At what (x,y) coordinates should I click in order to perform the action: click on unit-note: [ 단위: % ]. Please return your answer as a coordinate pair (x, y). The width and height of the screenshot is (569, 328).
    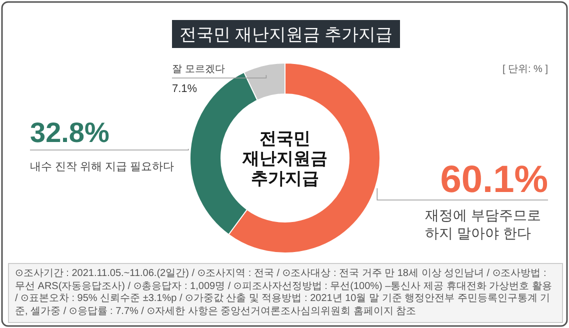
    Looking at the image, I should click on (525, 69).